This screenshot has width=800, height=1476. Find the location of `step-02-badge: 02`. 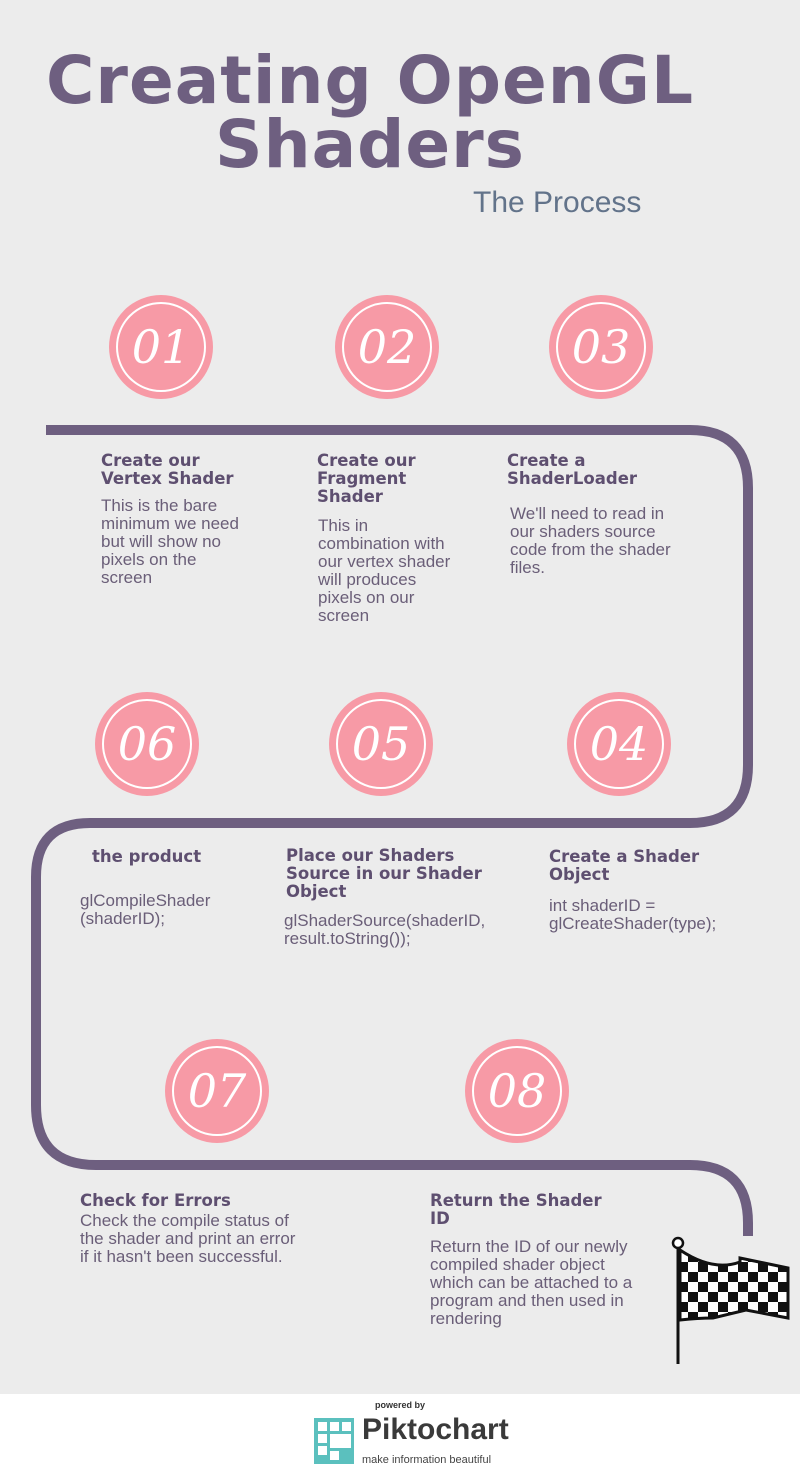

step-02-badge: 02 is located at coordinates (387, 347).